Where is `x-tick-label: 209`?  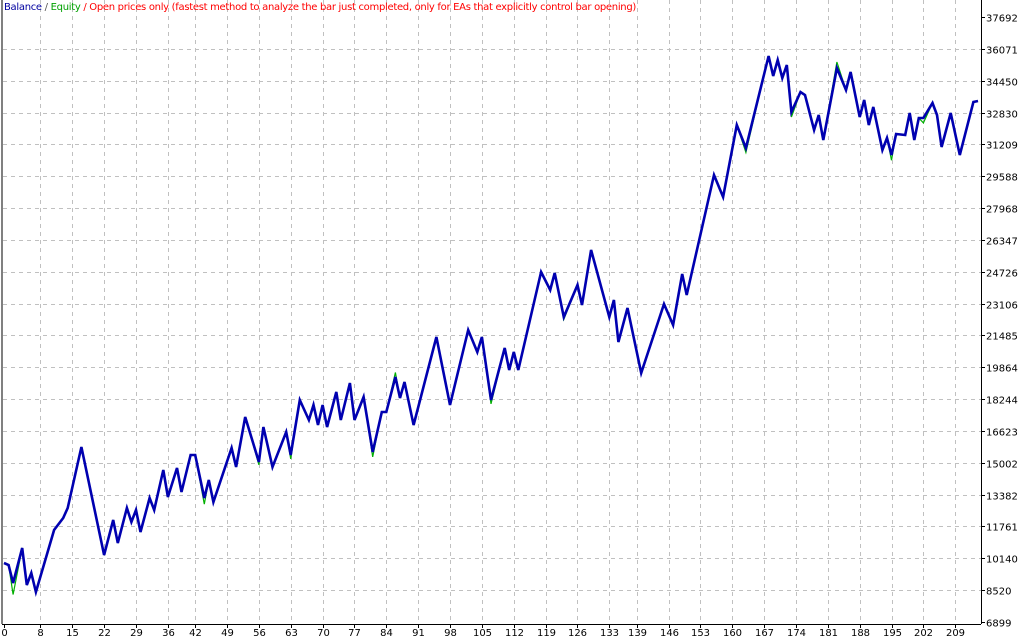 x-tick-label: 209 is located at coordinates (955, 633).